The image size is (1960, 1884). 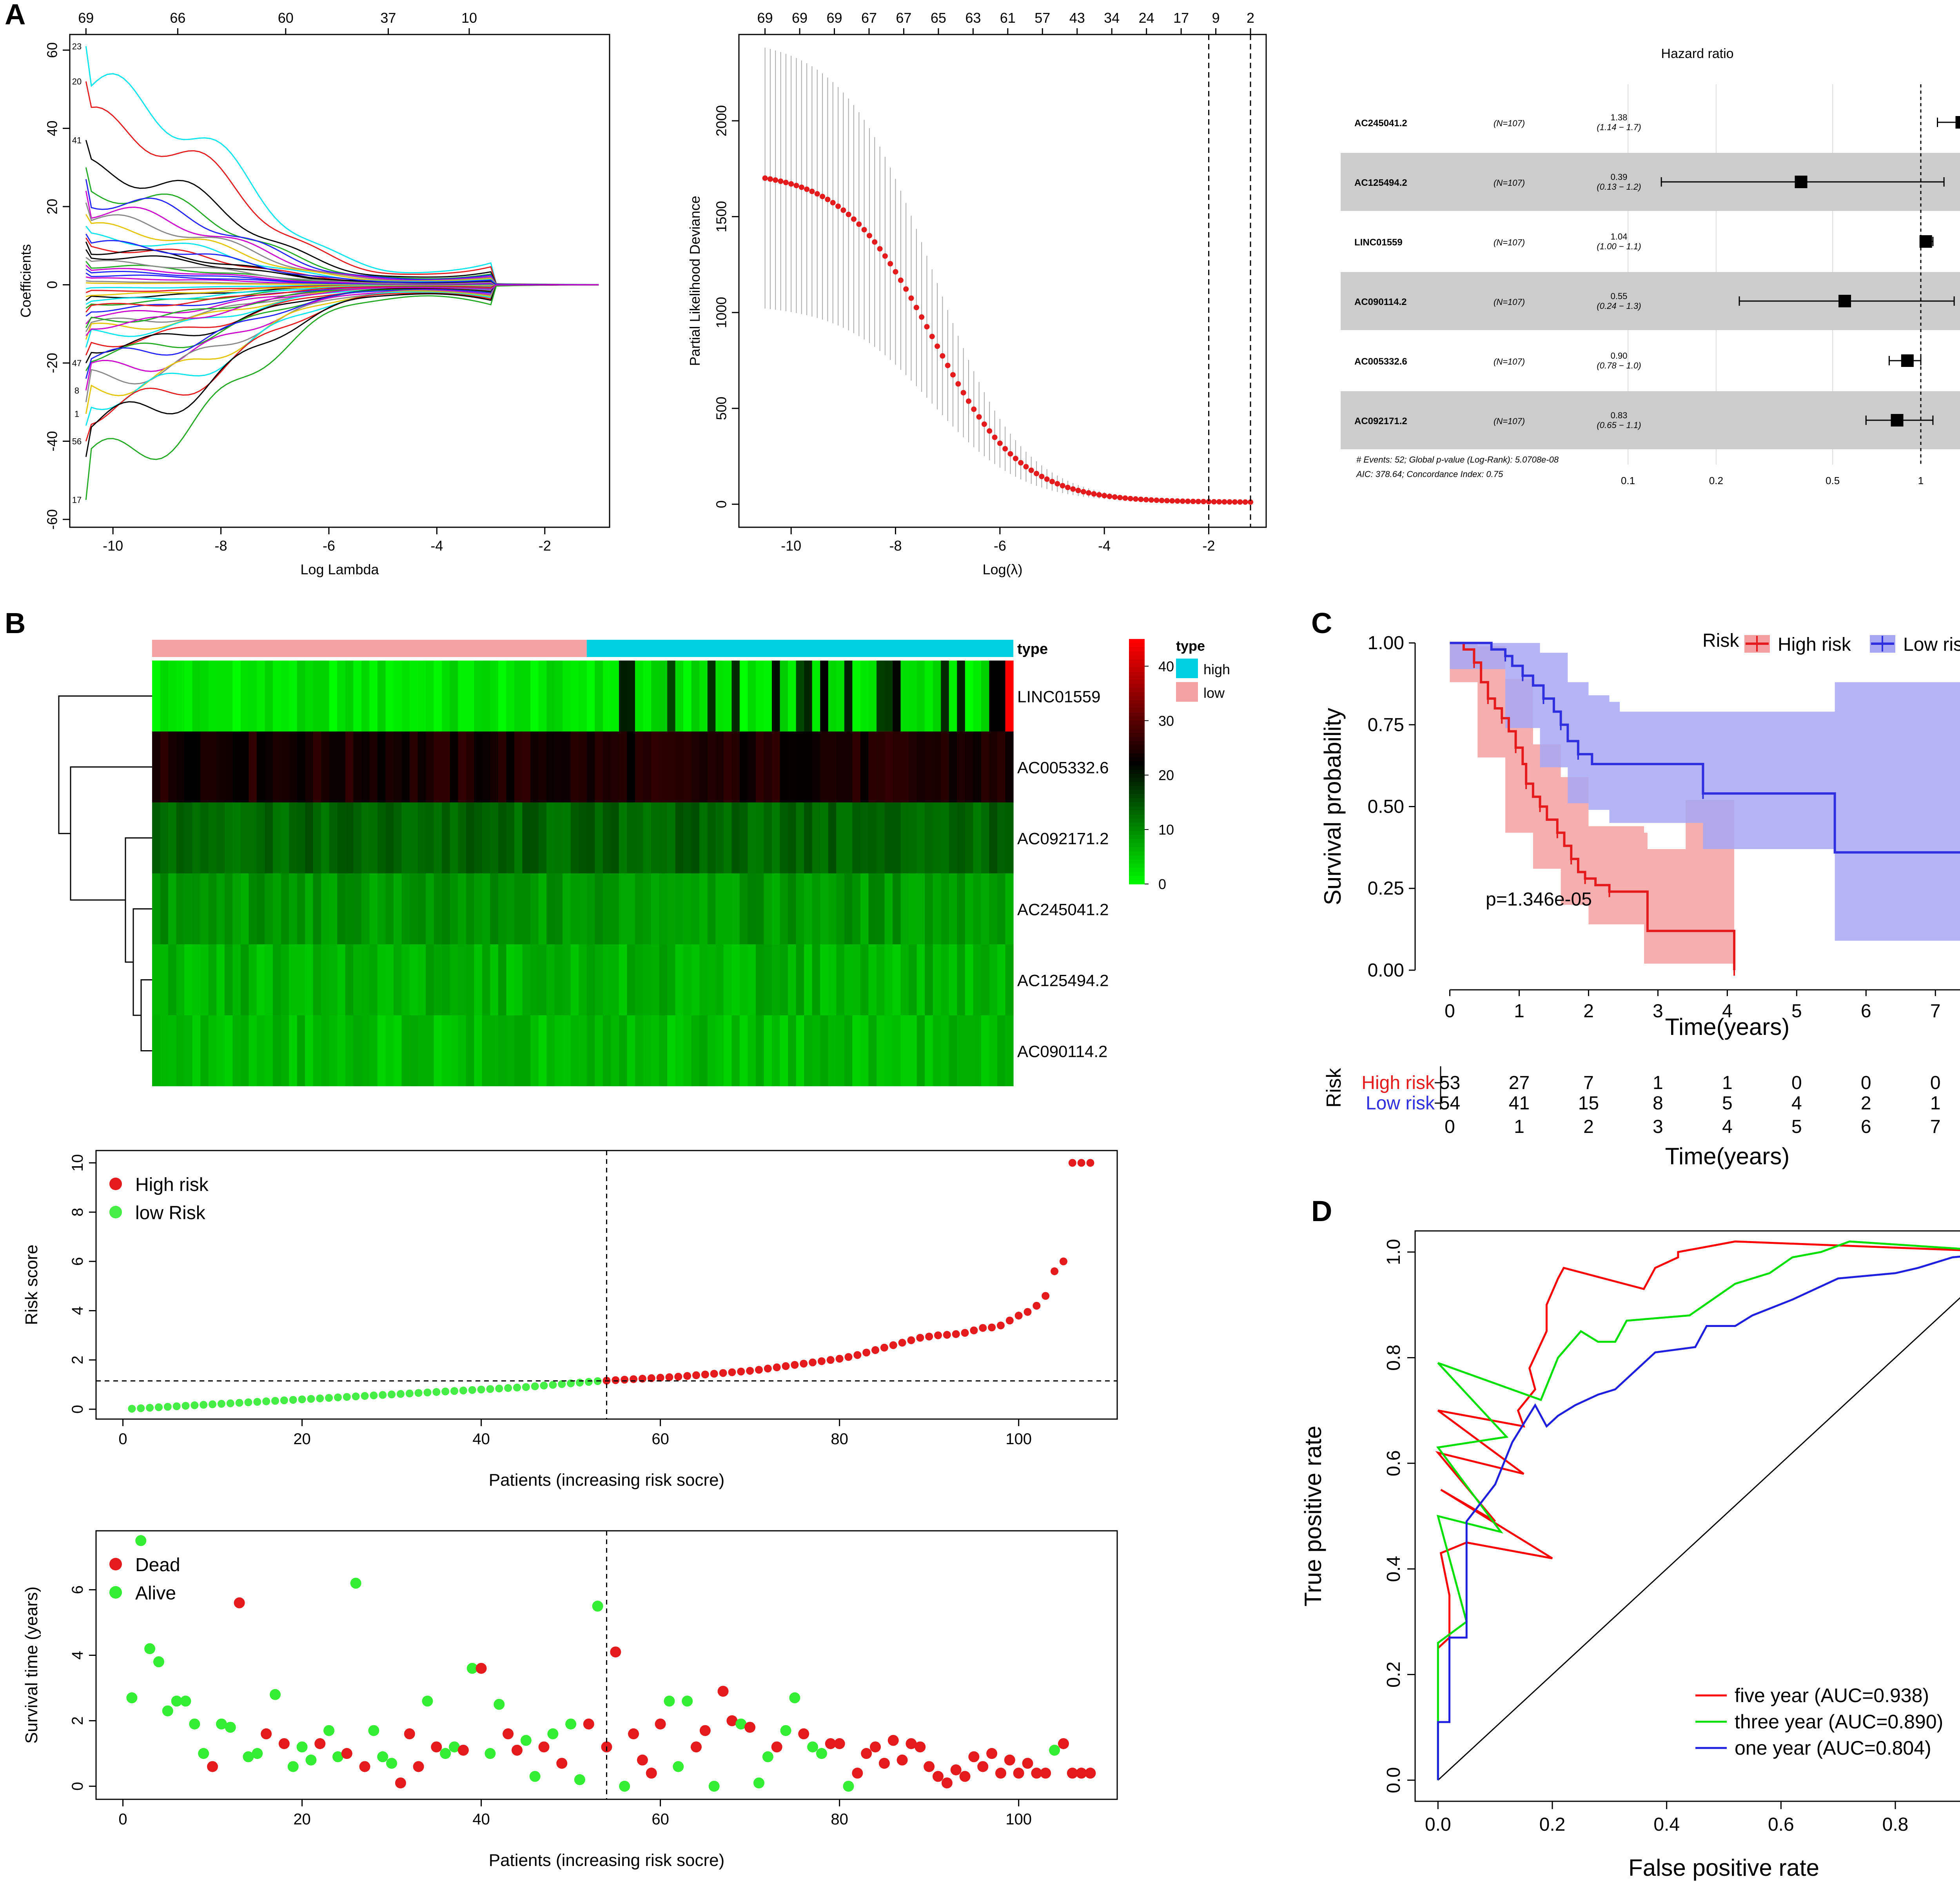 I want to click on risk-table-x-tick-label: 6, so click(x=1866, y=1126).